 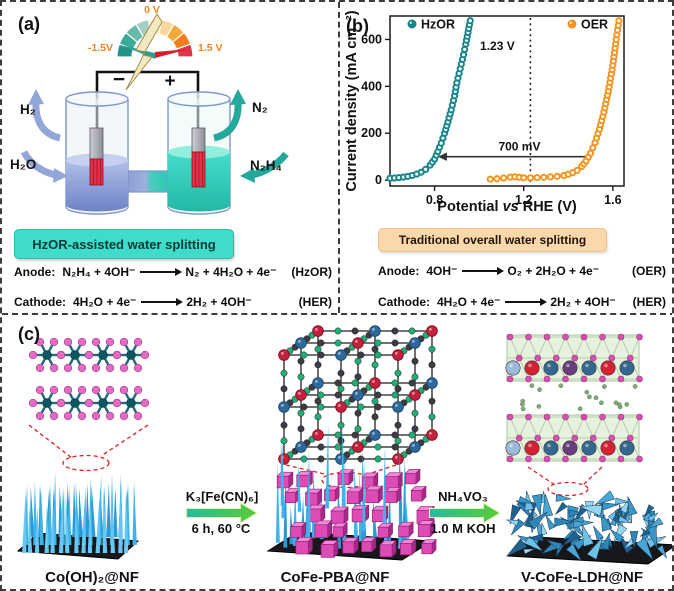 I want to click on x-axis-label: Potential vs RHE (V), so click(x=507, y=207).